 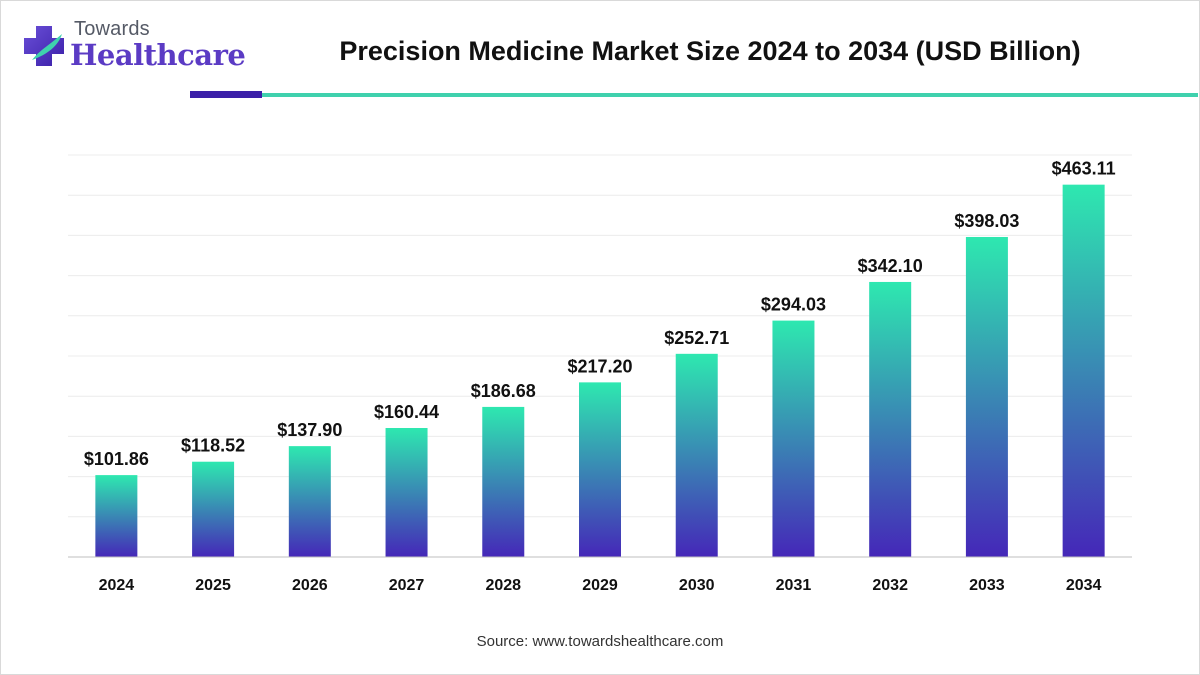 I want to click on source-note: Source: www.towardshealthcare.com, so click(x=600, y=641).